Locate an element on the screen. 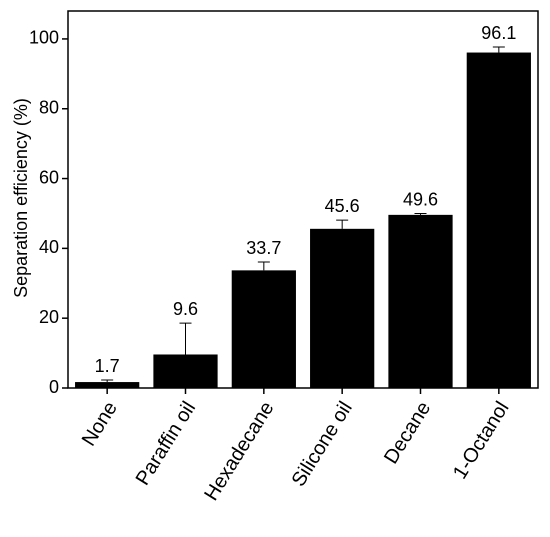 This screenshot has width=550, height=537. data-label: 33.7 is located at coordinates (263, 248).